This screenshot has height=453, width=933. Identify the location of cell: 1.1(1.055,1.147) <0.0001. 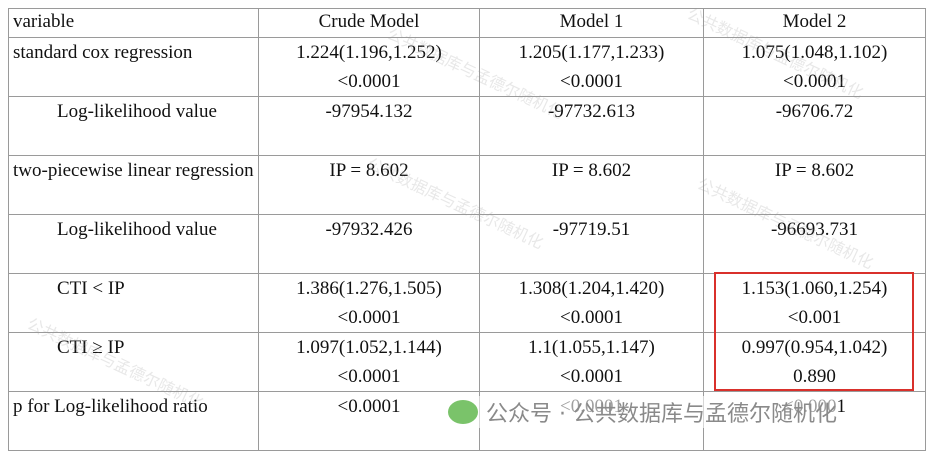
(591, 362).